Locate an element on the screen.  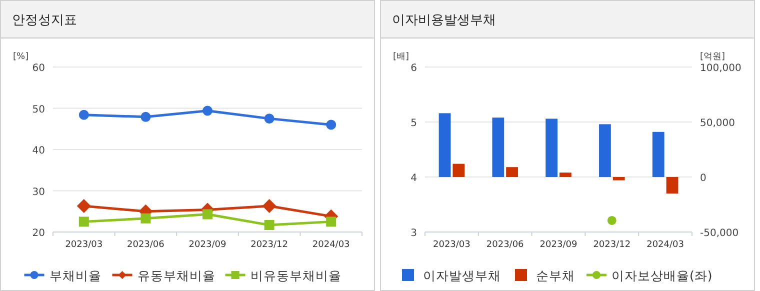
legend-label: 유동부채비율 is located at coordinates (176, 275).